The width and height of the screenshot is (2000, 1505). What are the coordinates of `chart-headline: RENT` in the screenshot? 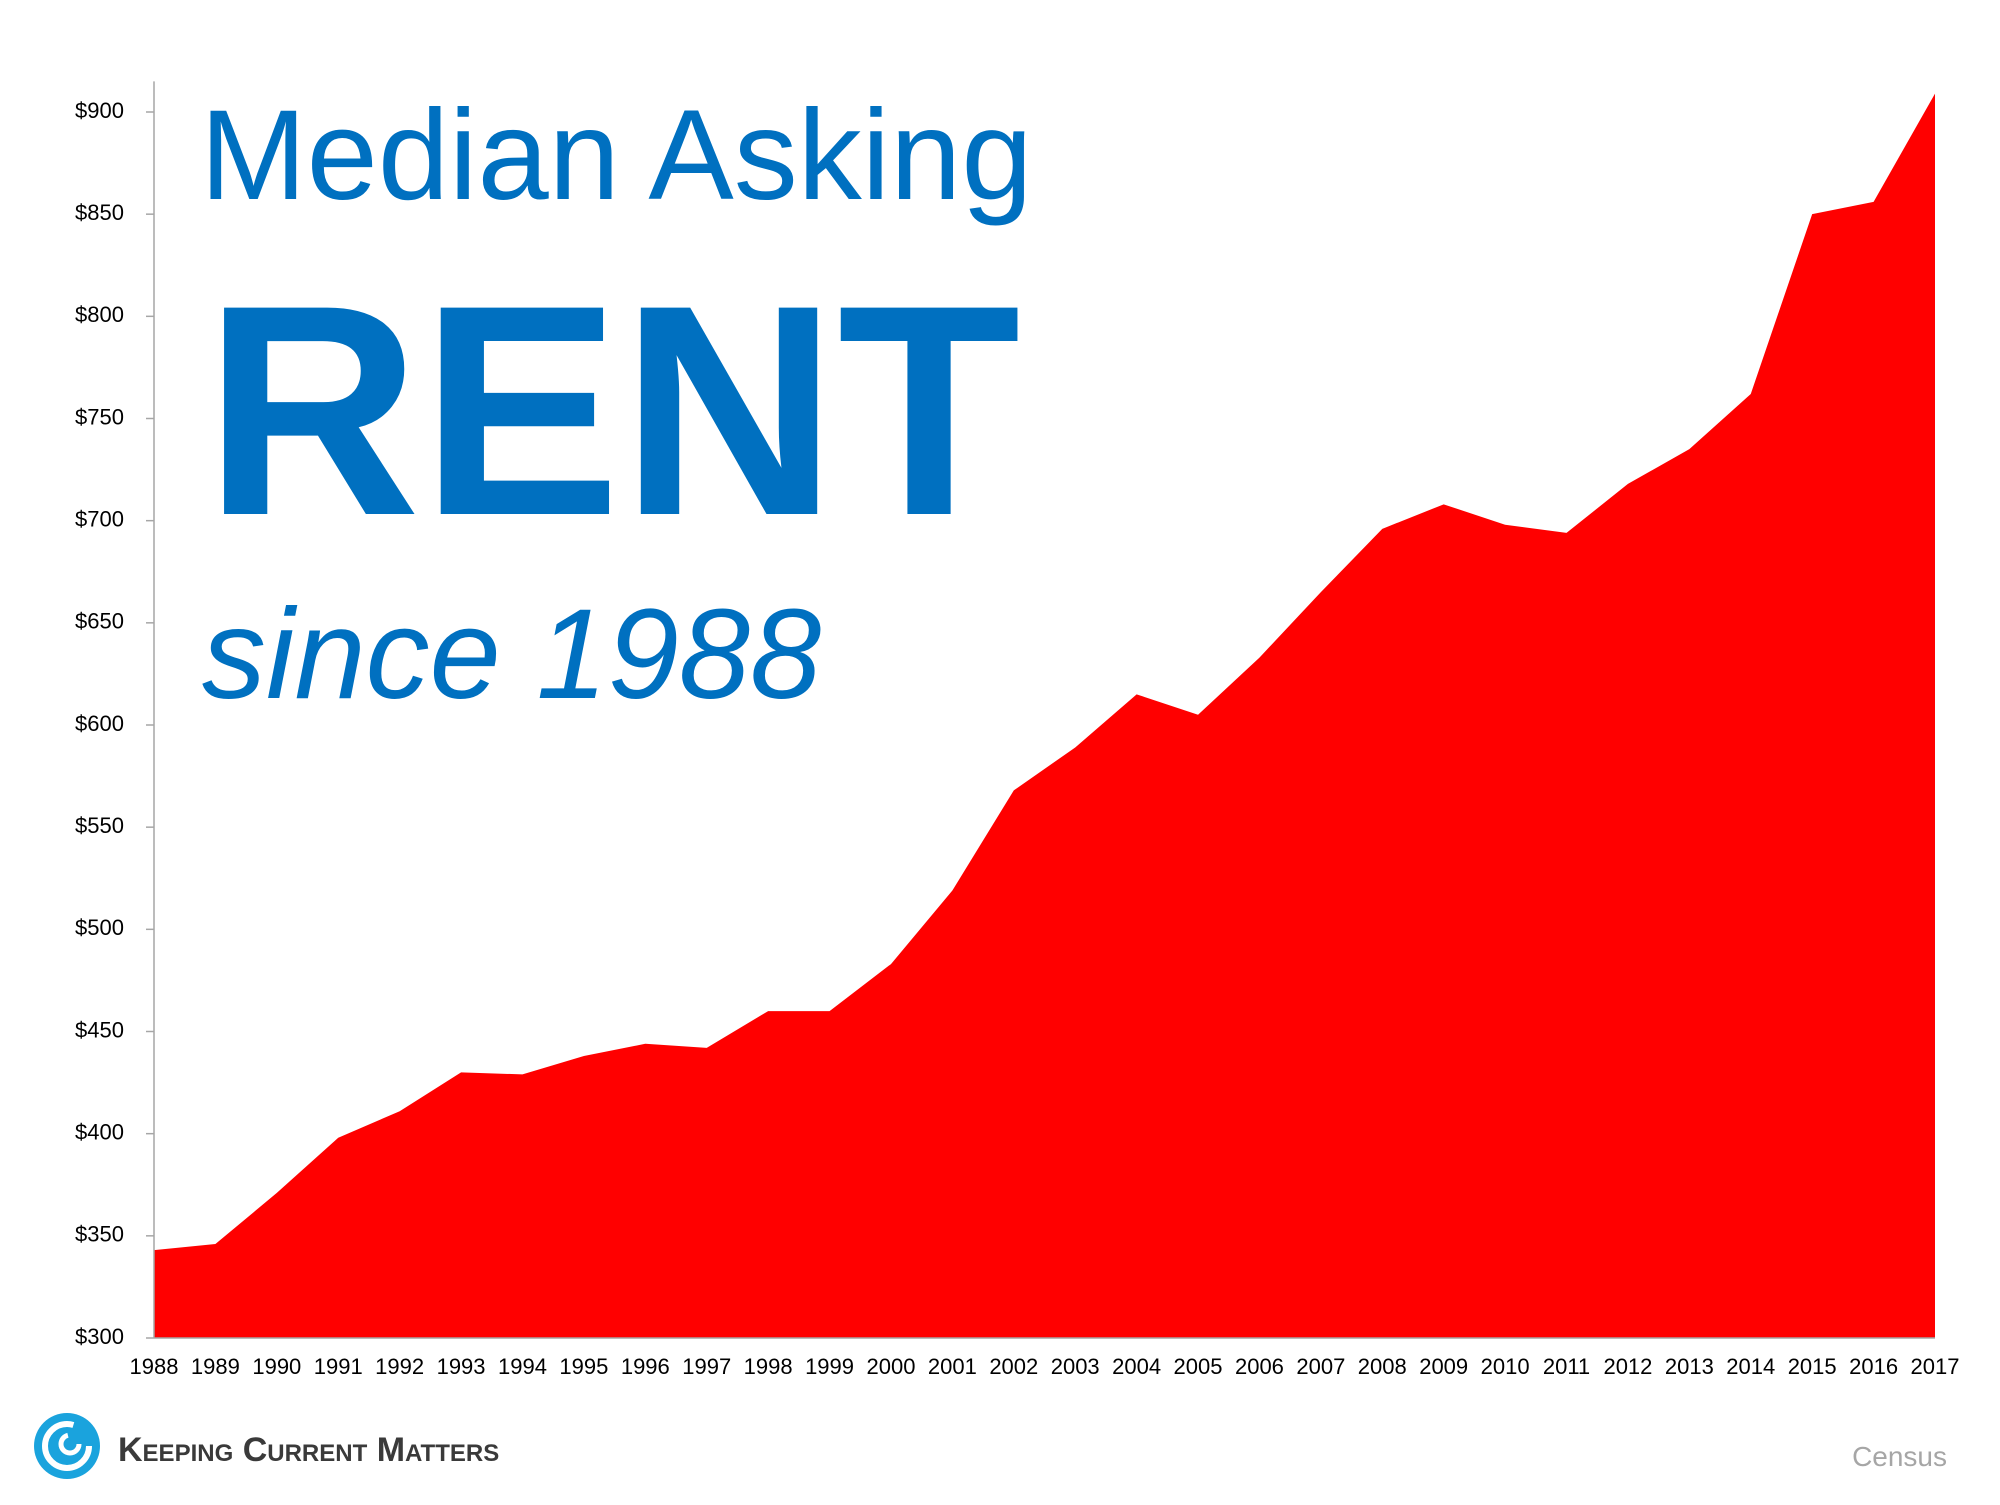 It's located at (612, 410).